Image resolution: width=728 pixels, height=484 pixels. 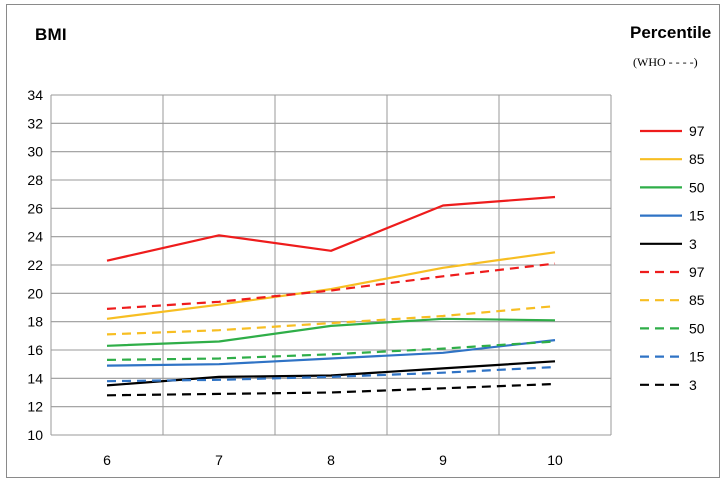 I want to click on y-tick-label: 16, so click(x=35, y=350).